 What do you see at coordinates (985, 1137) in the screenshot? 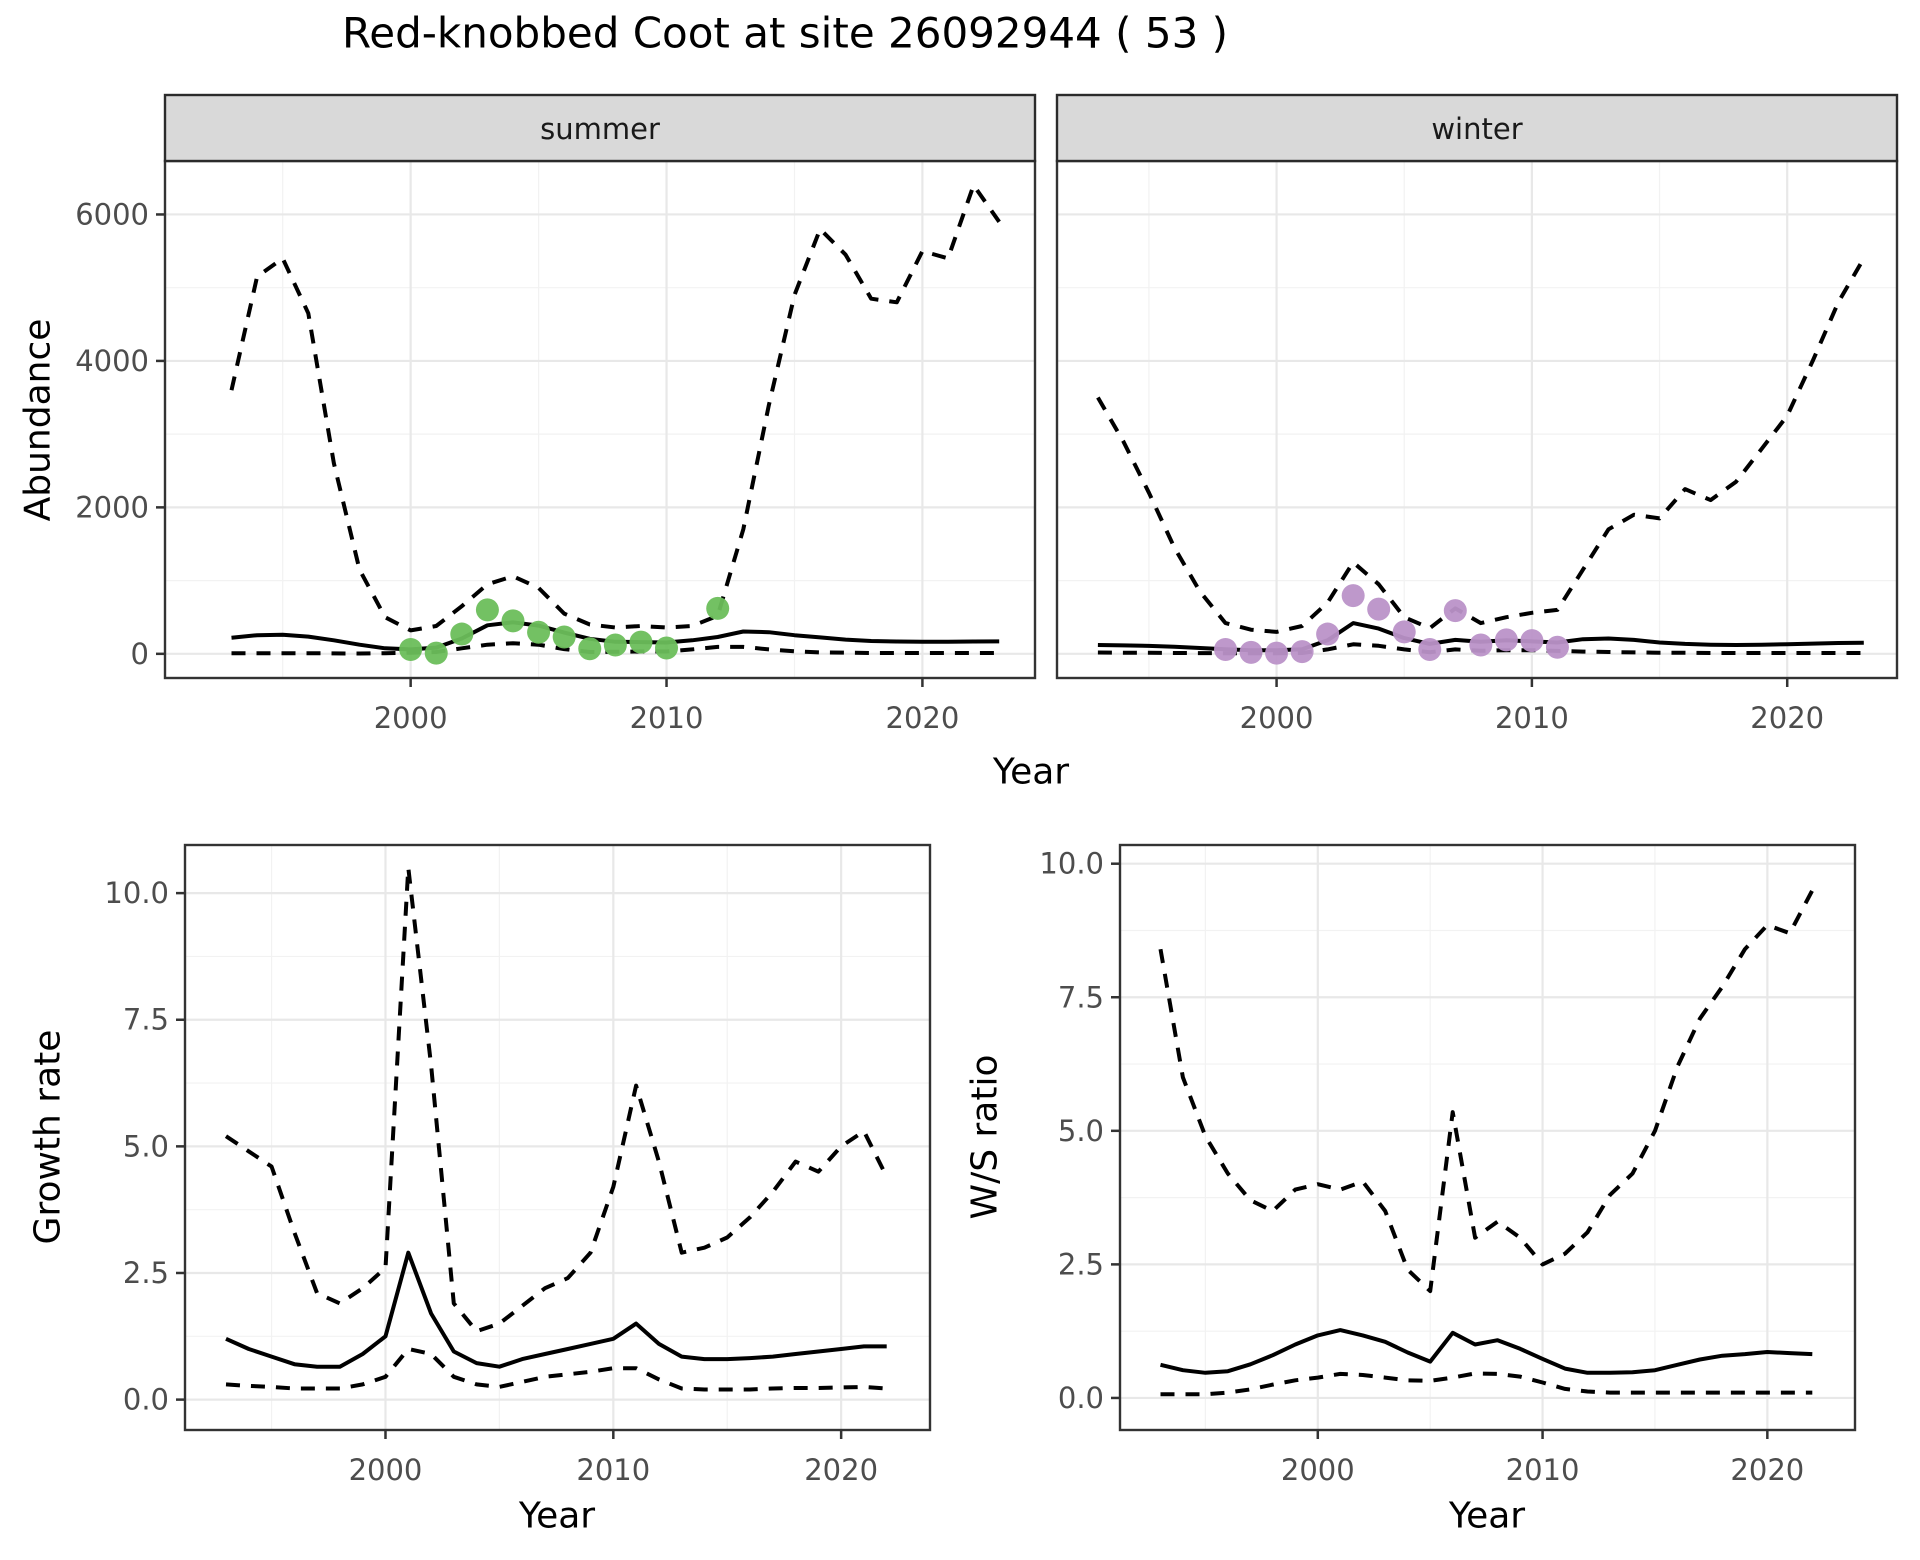
I see `y-axis-title-ws-ratio: W/S ratio` at bounding box center [985, 1137].